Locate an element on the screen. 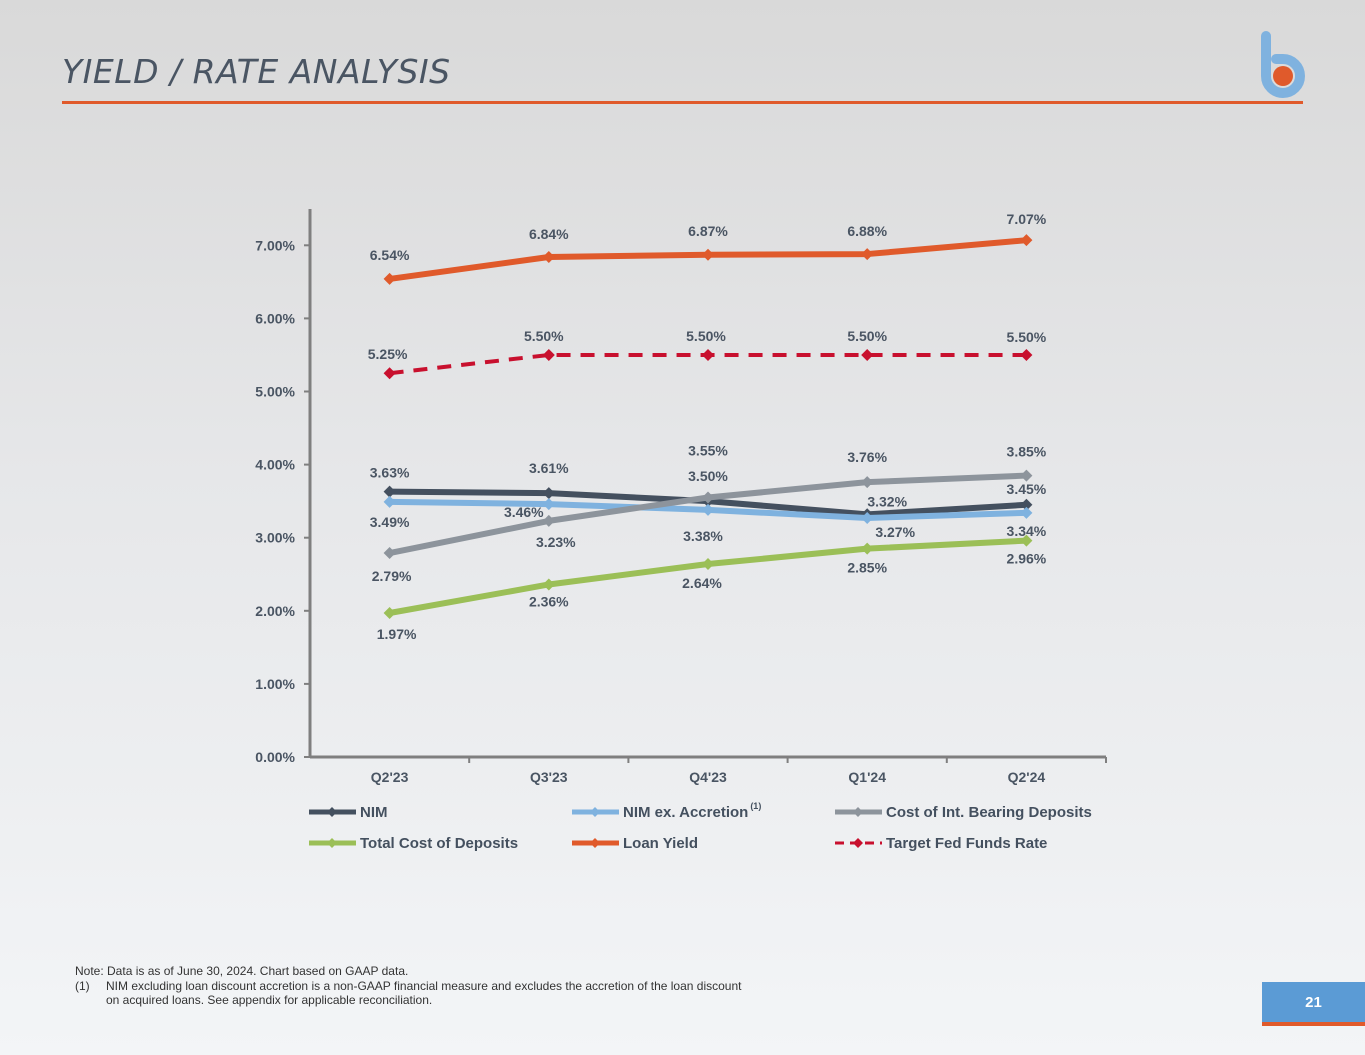 This screenshot has width=1365, height=1055. footnote-number: (1) is located at coordinates (82, 985).